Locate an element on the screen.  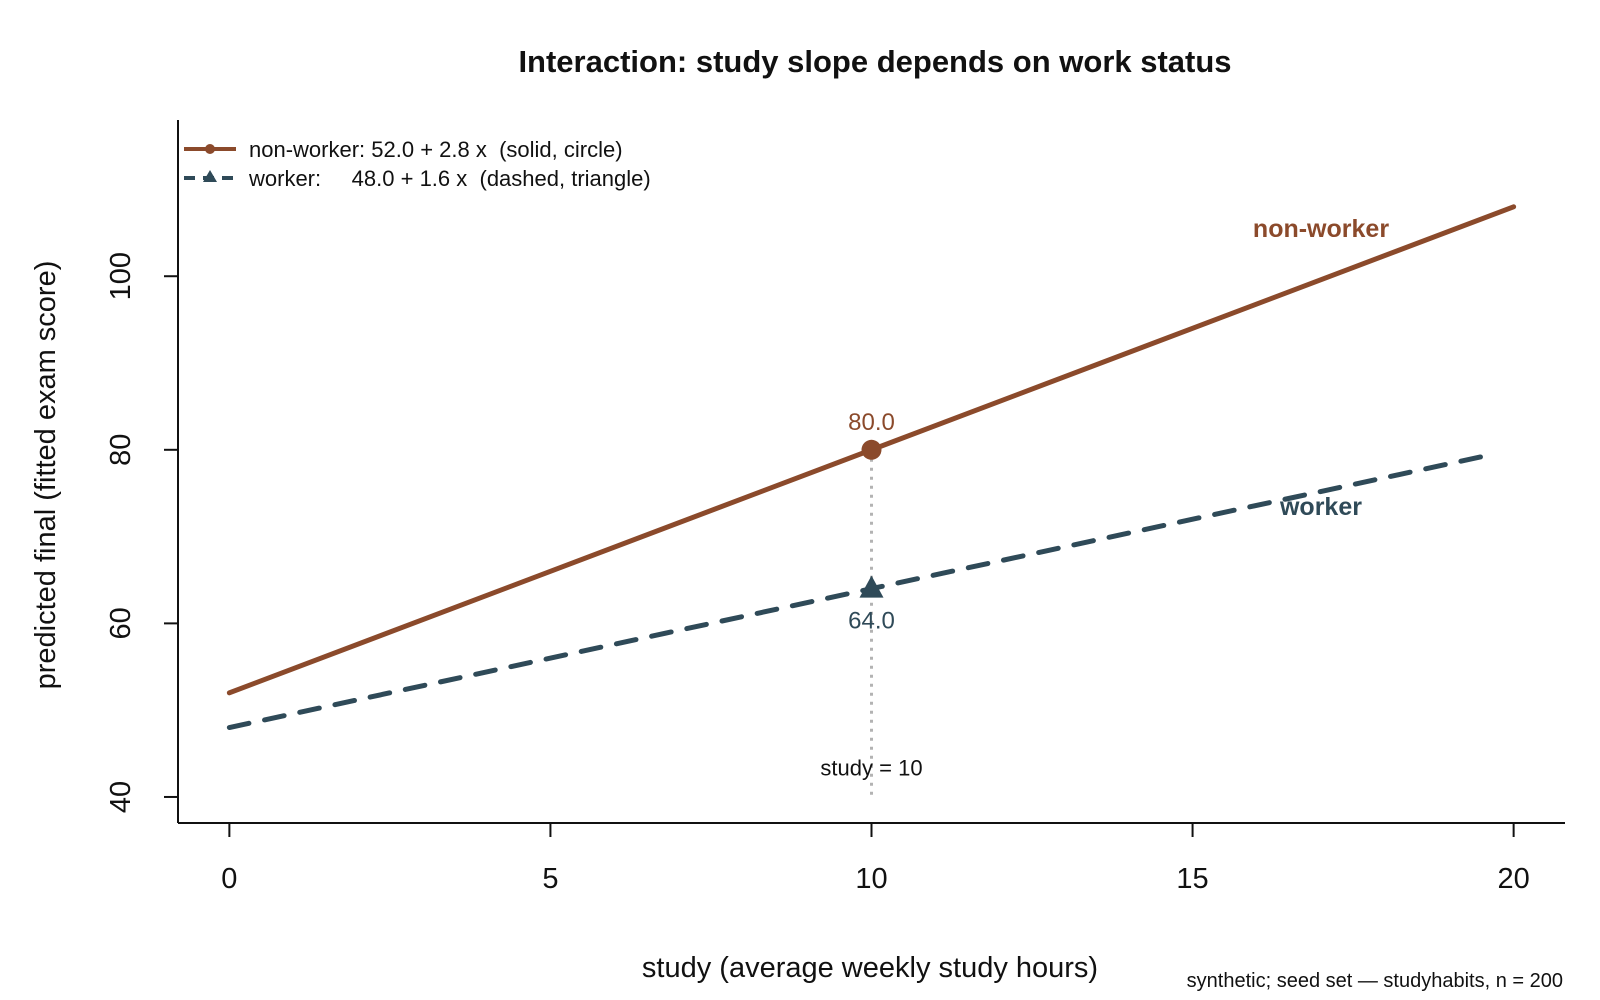
highlight-points: 80.0 64.0 is located at coordinates (871, 522).